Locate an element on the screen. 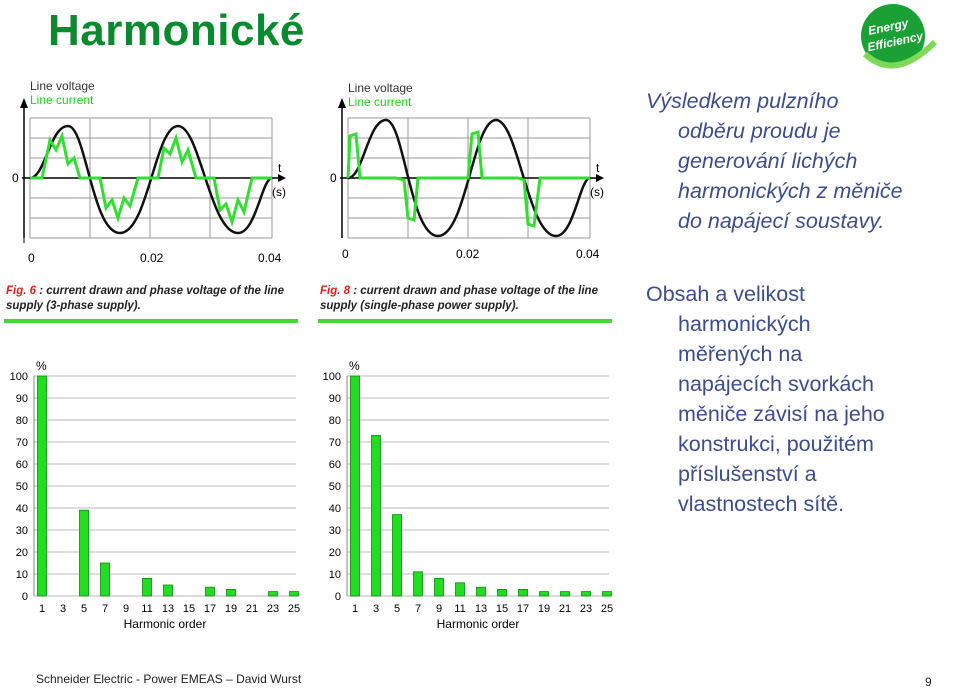 The image size is (960, 689). y-tick-label: 100 is located at coordinates (19, 377).